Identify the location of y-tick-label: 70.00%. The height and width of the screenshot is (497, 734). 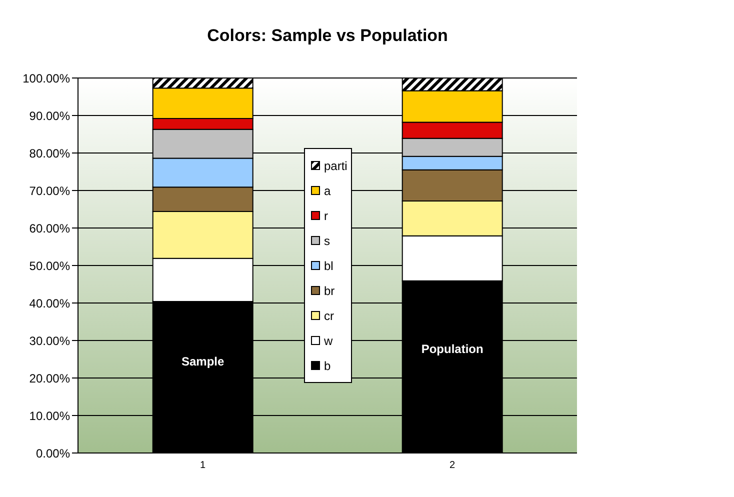
(49, 191).